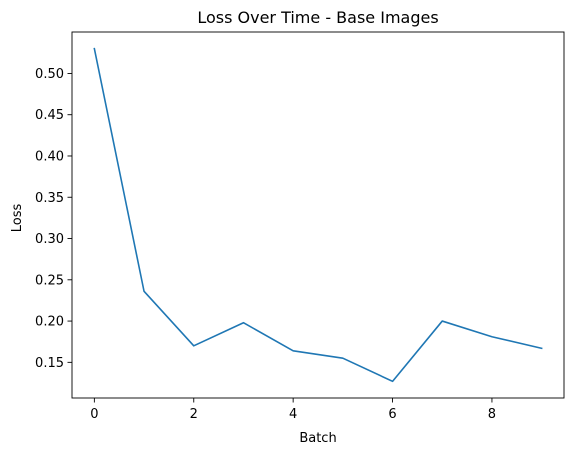 The height and width of the screenshot is (455, 576). I want to click on chart-title: Loss Over Time - Base Images, so click(317, 17).